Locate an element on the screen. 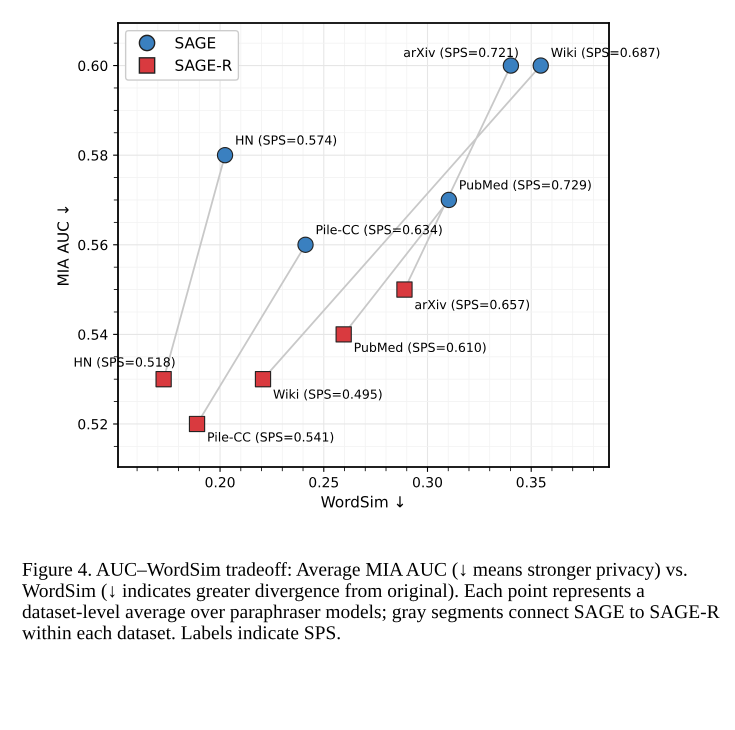 This screenshot has width=735, height=730. x-tick-label: 0.35 is located at coordinates (531, 482).